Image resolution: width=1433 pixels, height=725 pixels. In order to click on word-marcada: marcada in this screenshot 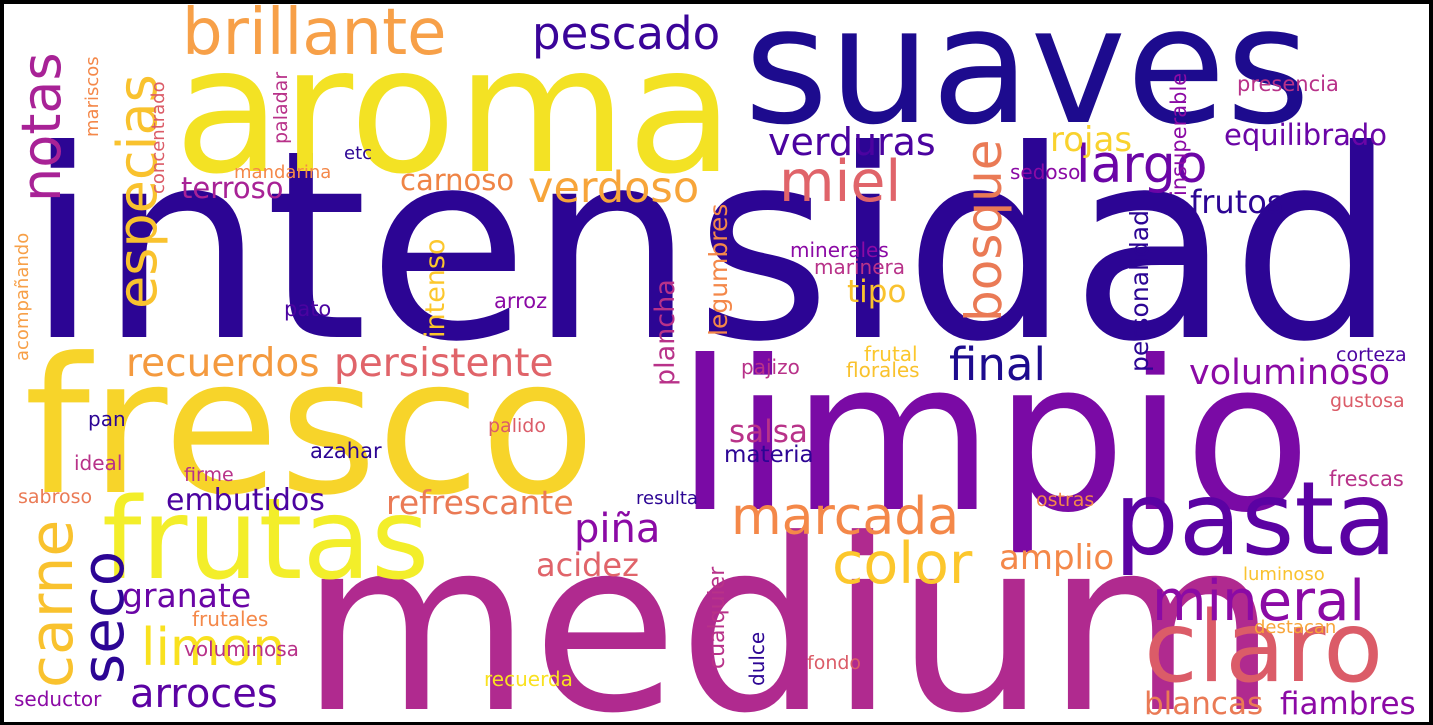, I will do `click(845, 517)`.